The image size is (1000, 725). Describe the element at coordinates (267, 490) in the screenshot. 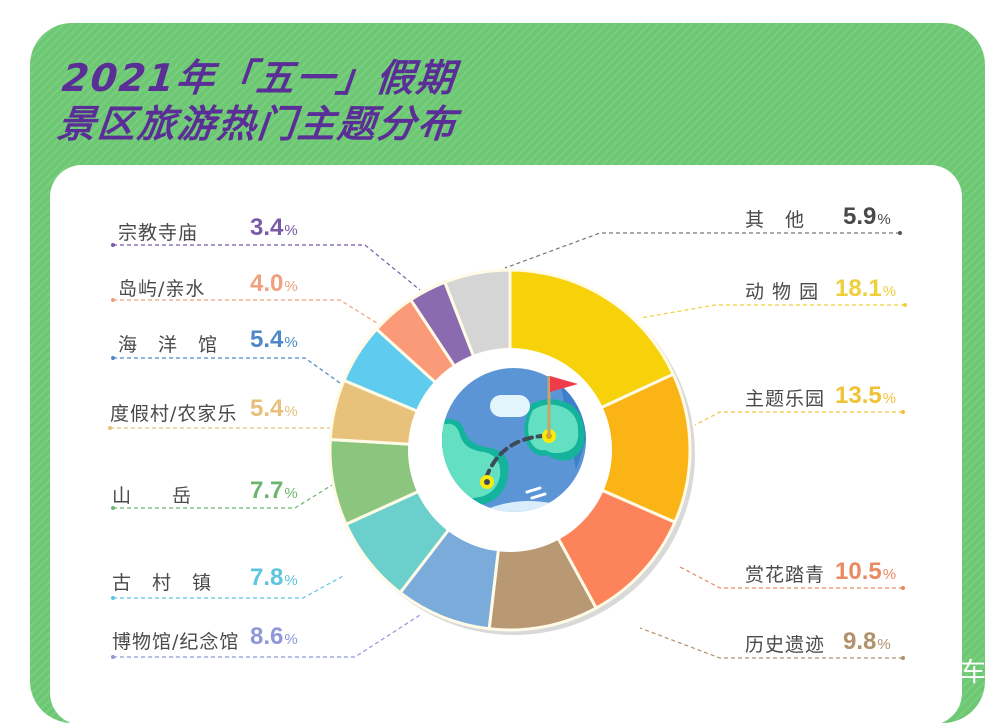

I see `percentage-value: 7.7` at that location.